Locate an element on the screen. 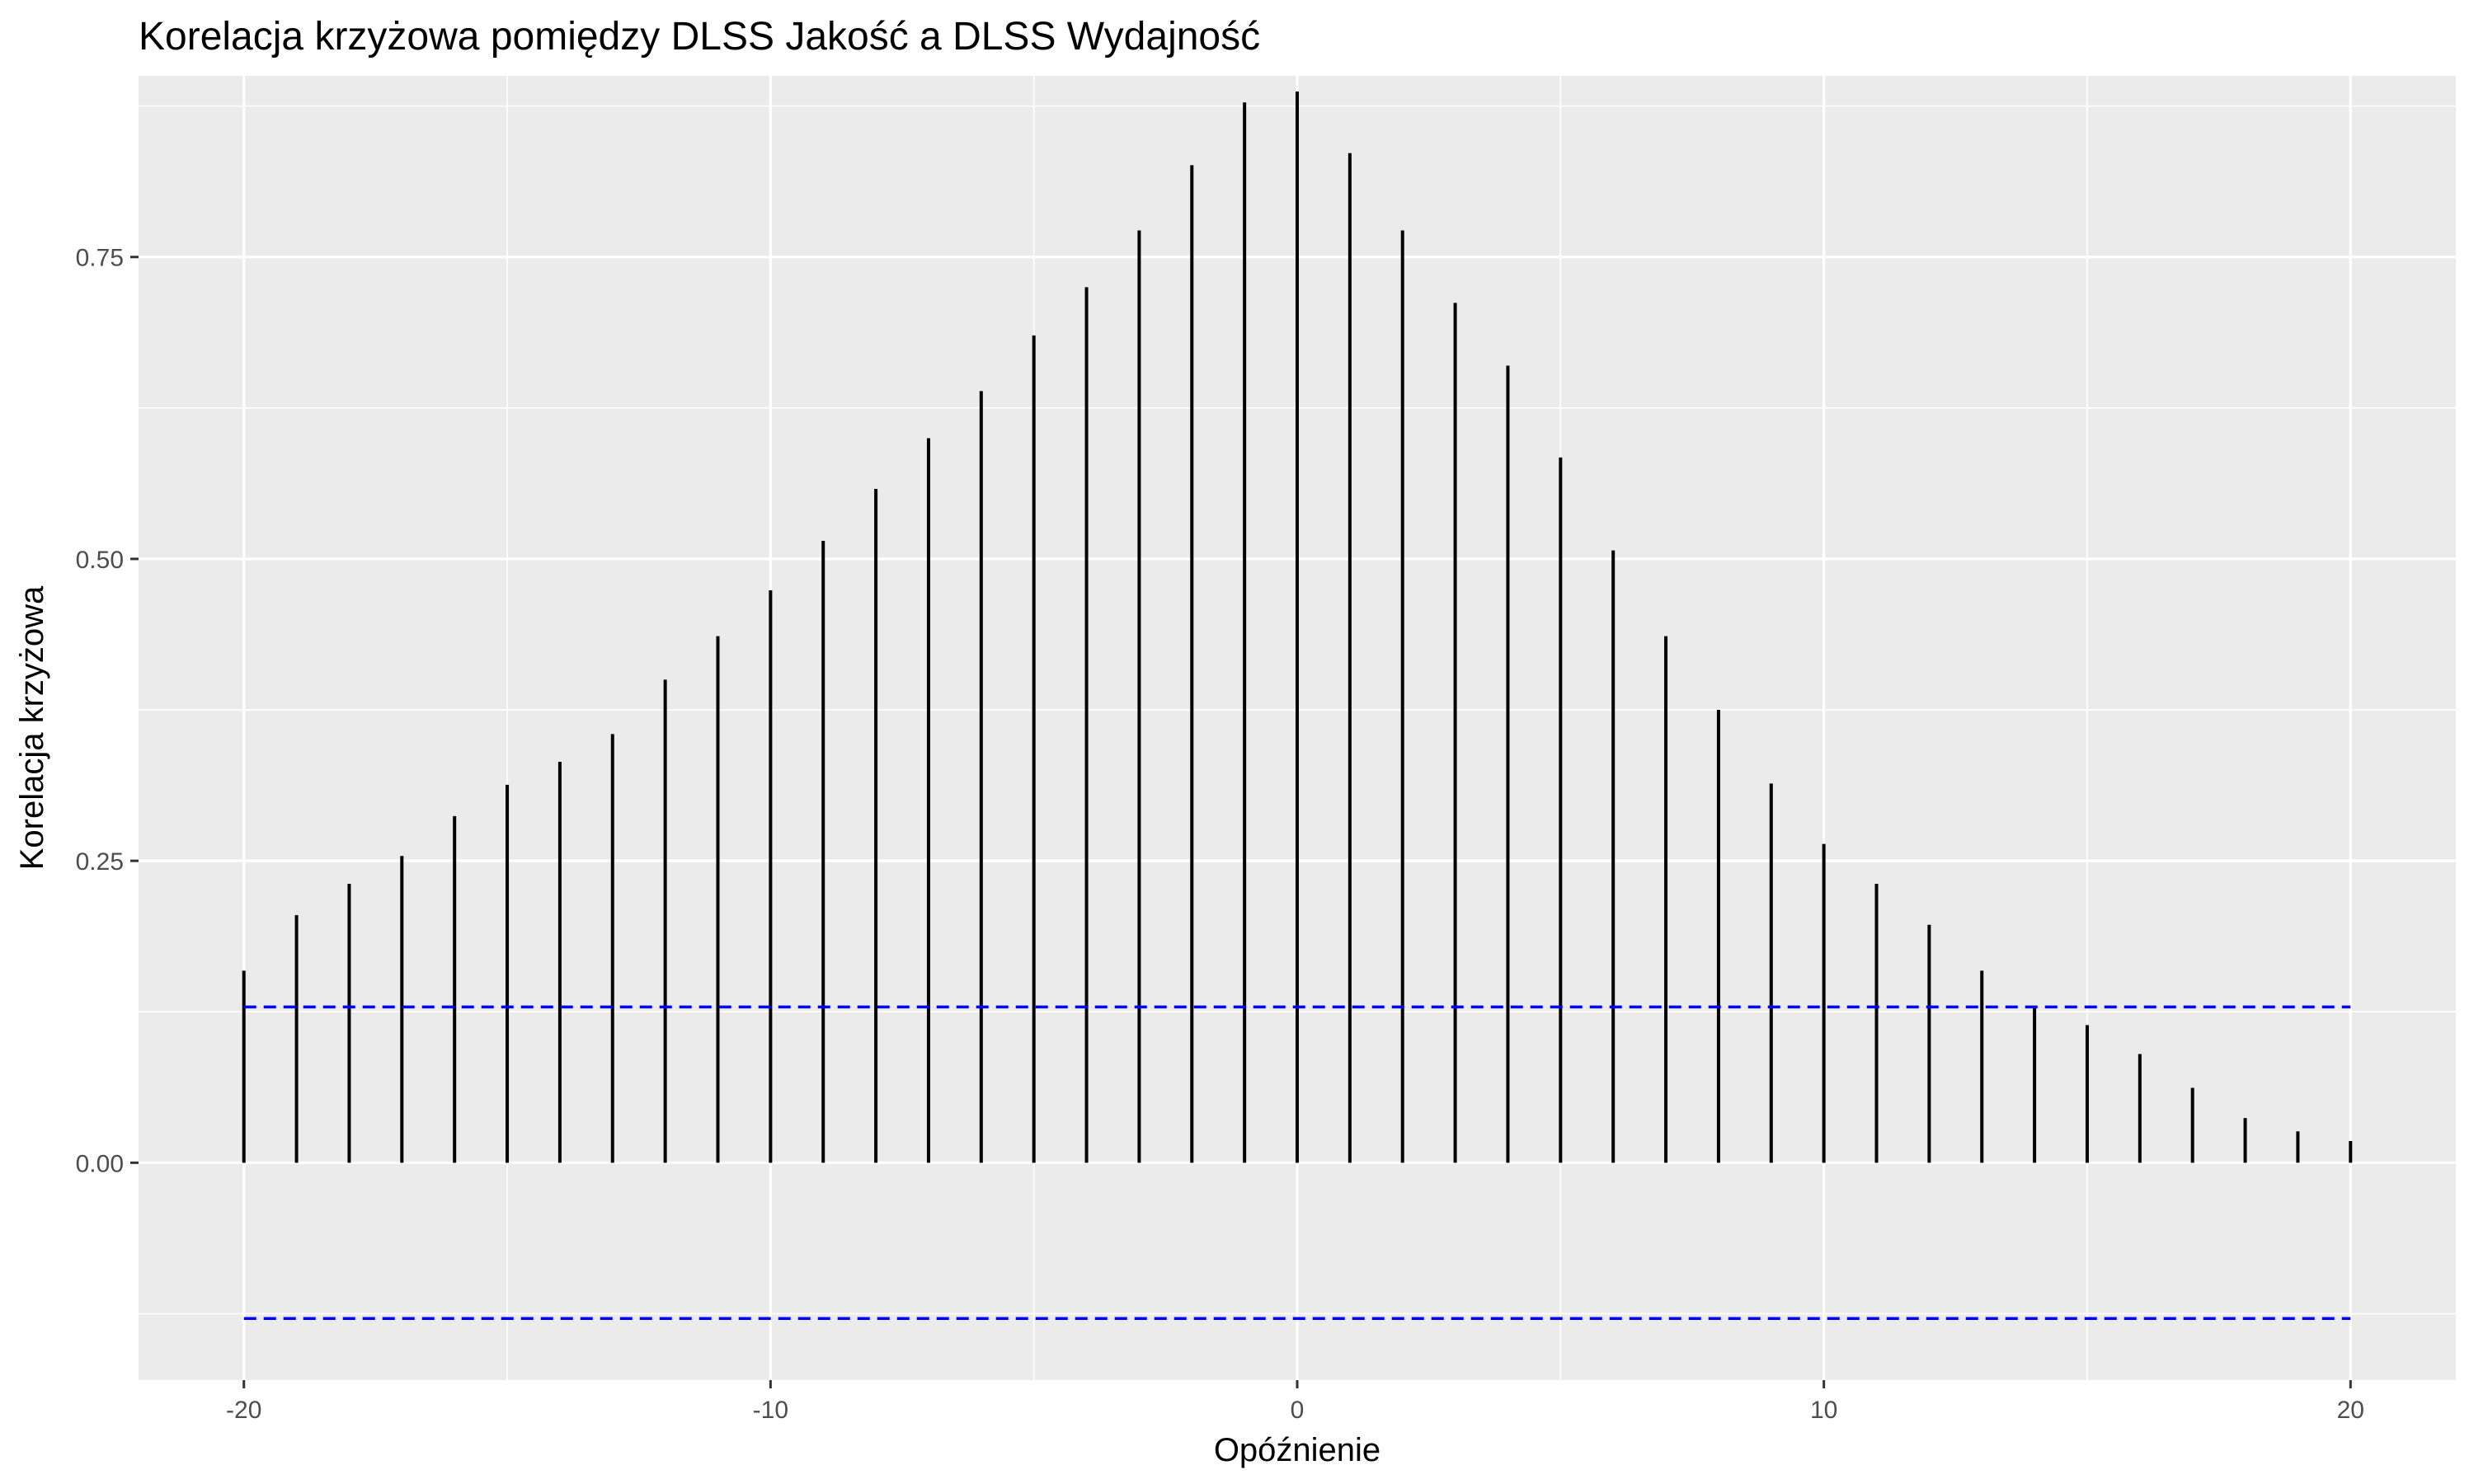 Image resolution: width=2474 pixels, height=1484 pixels. y-tick-label: 0.00 is located at coordinates (100, 1163).